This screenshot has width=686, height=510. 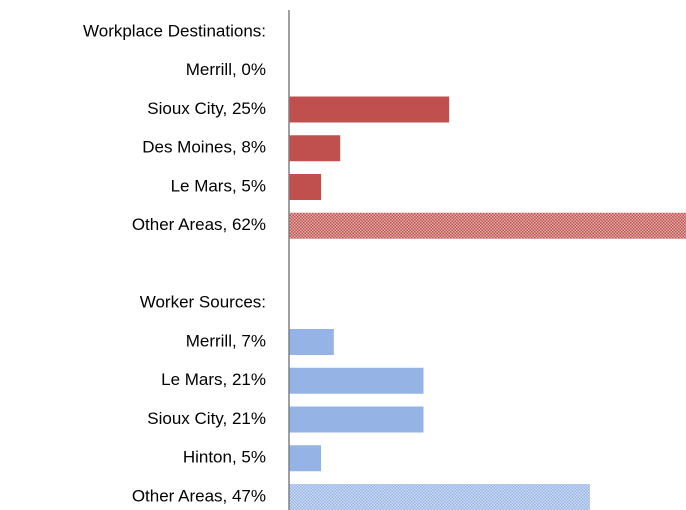 I want to click on category-label: Hinton, 5%, so click(x=224, y=457).